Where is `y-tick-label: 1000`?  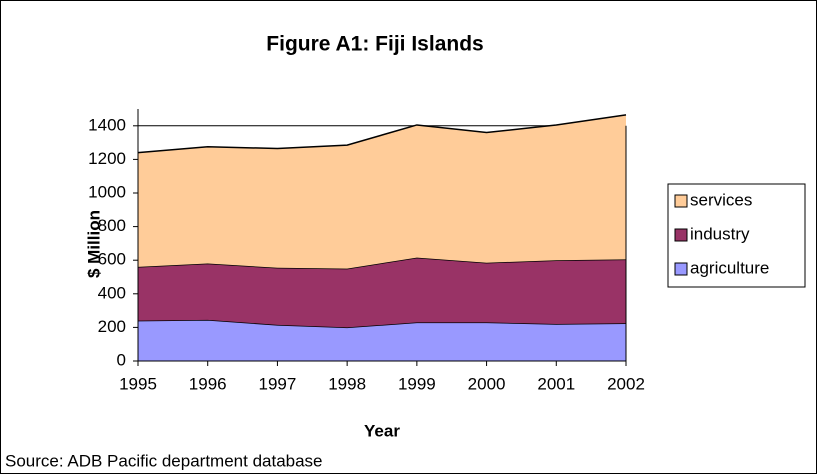 y-tick-label: 1000 is located at coordinates (107, 191).